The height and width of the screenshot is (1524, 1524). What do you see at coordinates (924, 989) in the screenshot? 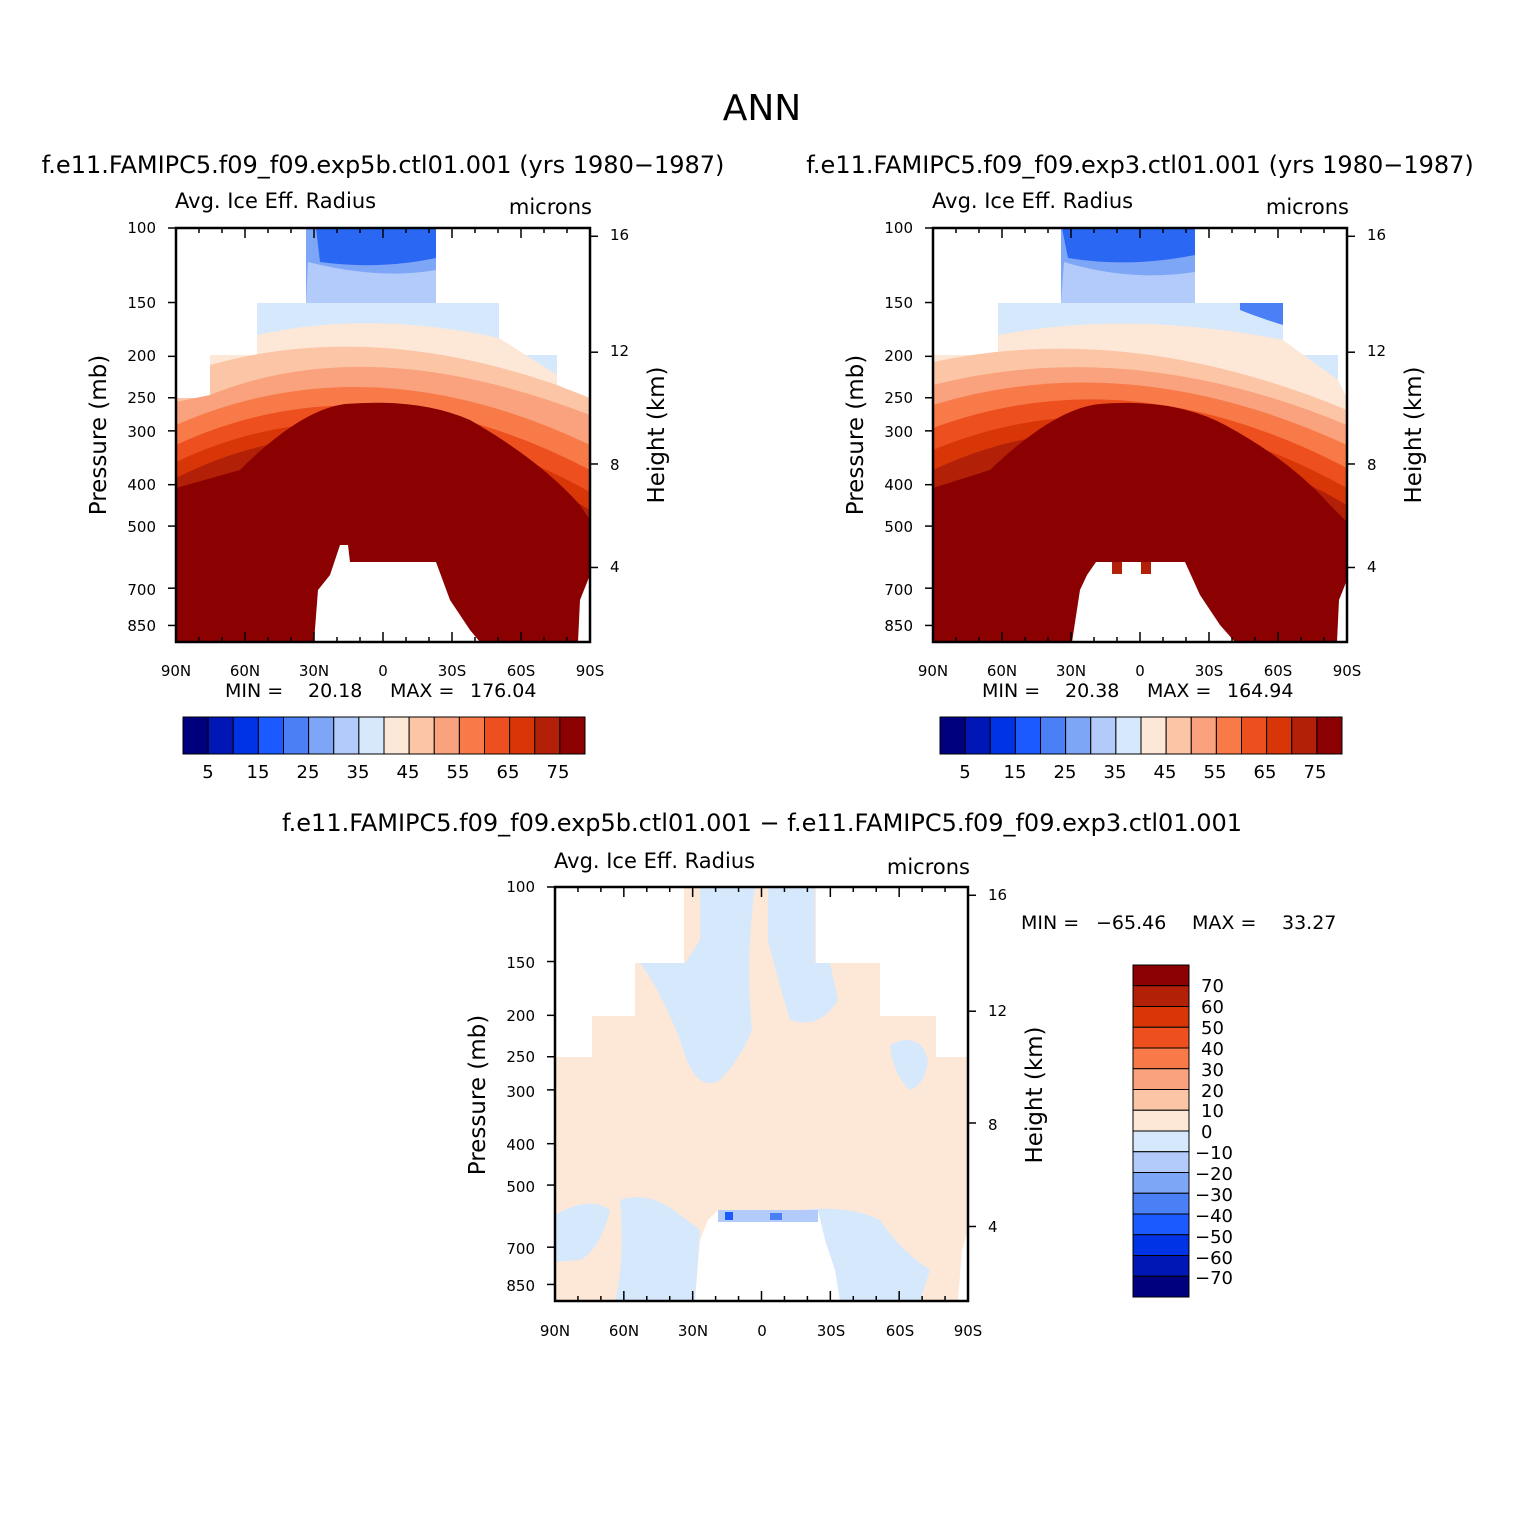
I see `p3-blank-150-right` at bounding box center [924, 989].